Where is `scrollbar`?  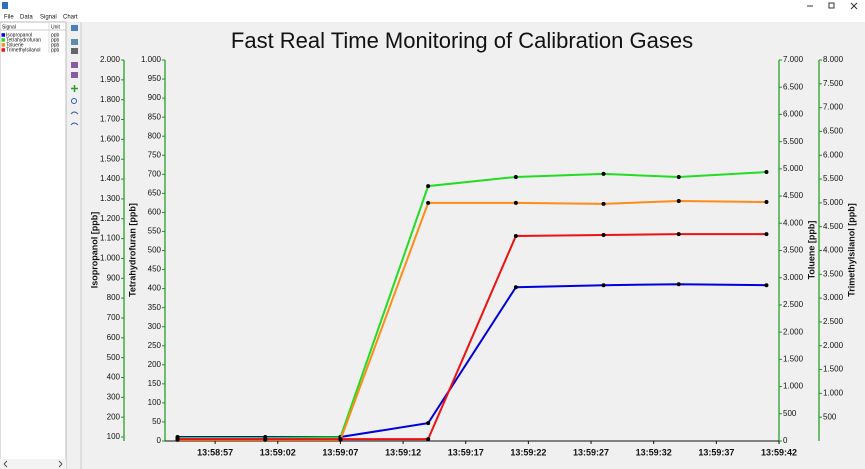
scrollbar is located at coordinates (33, 464).